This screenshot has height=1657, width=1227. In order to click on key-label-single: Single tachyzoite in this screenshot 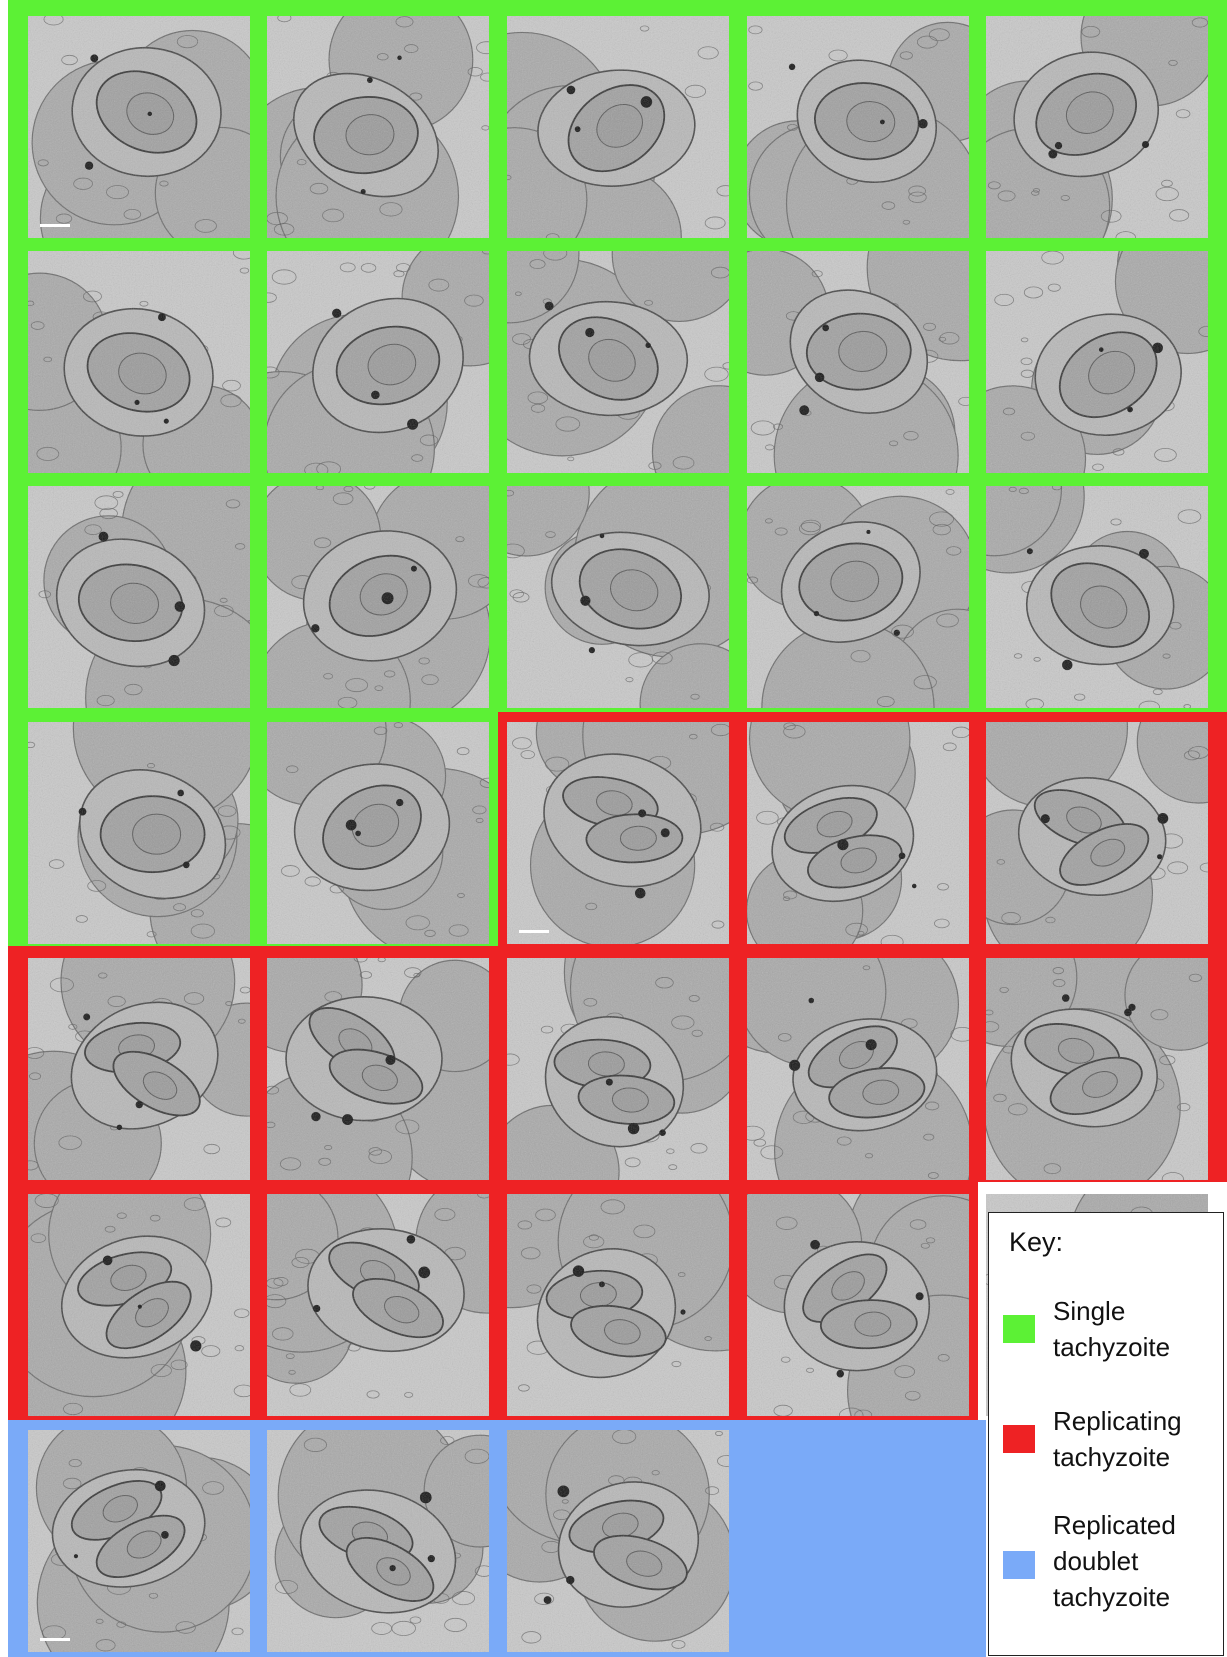, I will do `click(1112, 1329)`.